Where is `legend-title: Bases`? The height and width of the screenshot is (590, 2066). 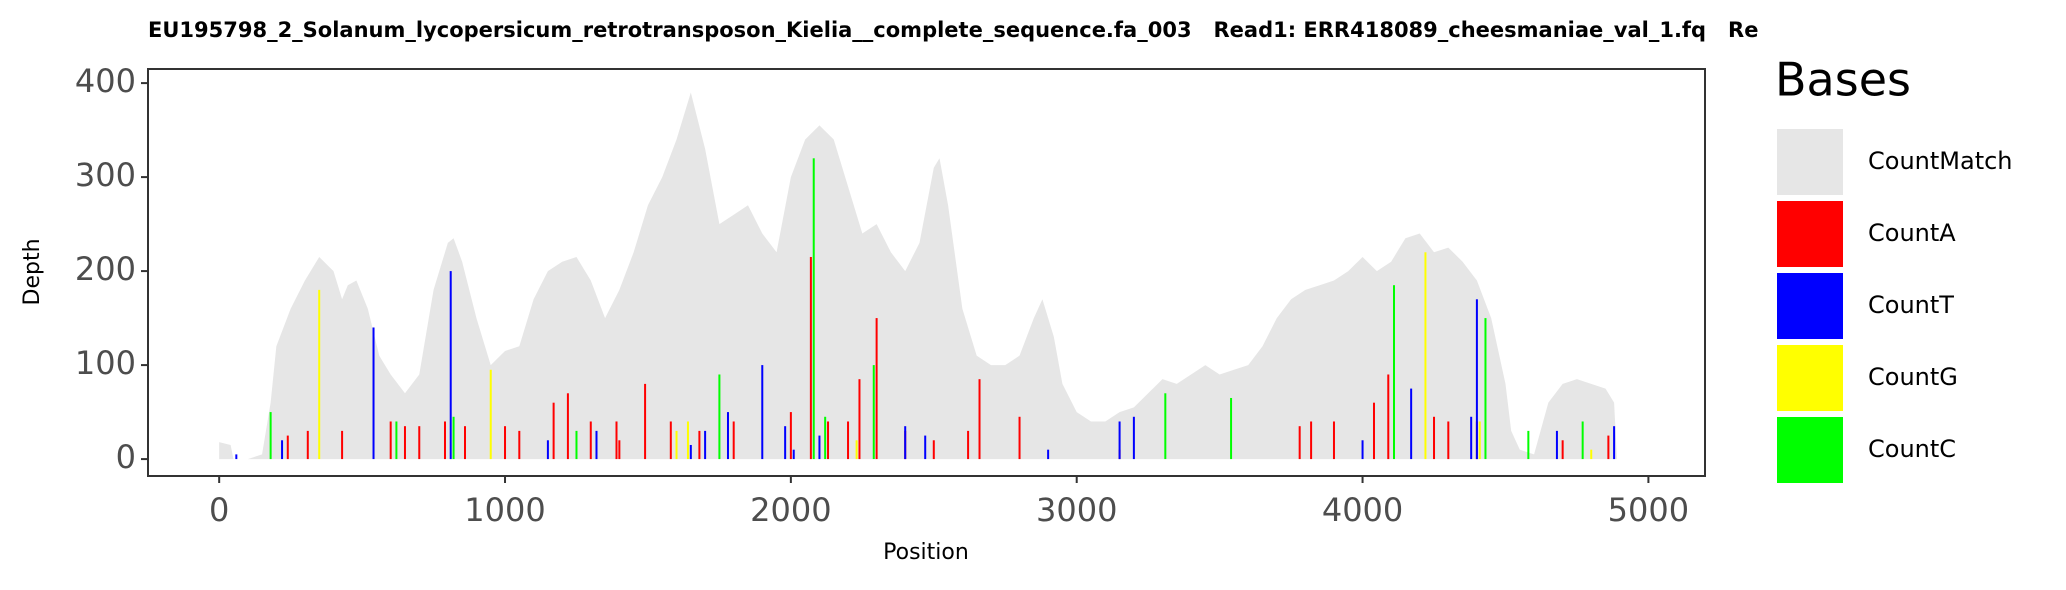 legend-title: Bases is located at coordinates (1843, 80).